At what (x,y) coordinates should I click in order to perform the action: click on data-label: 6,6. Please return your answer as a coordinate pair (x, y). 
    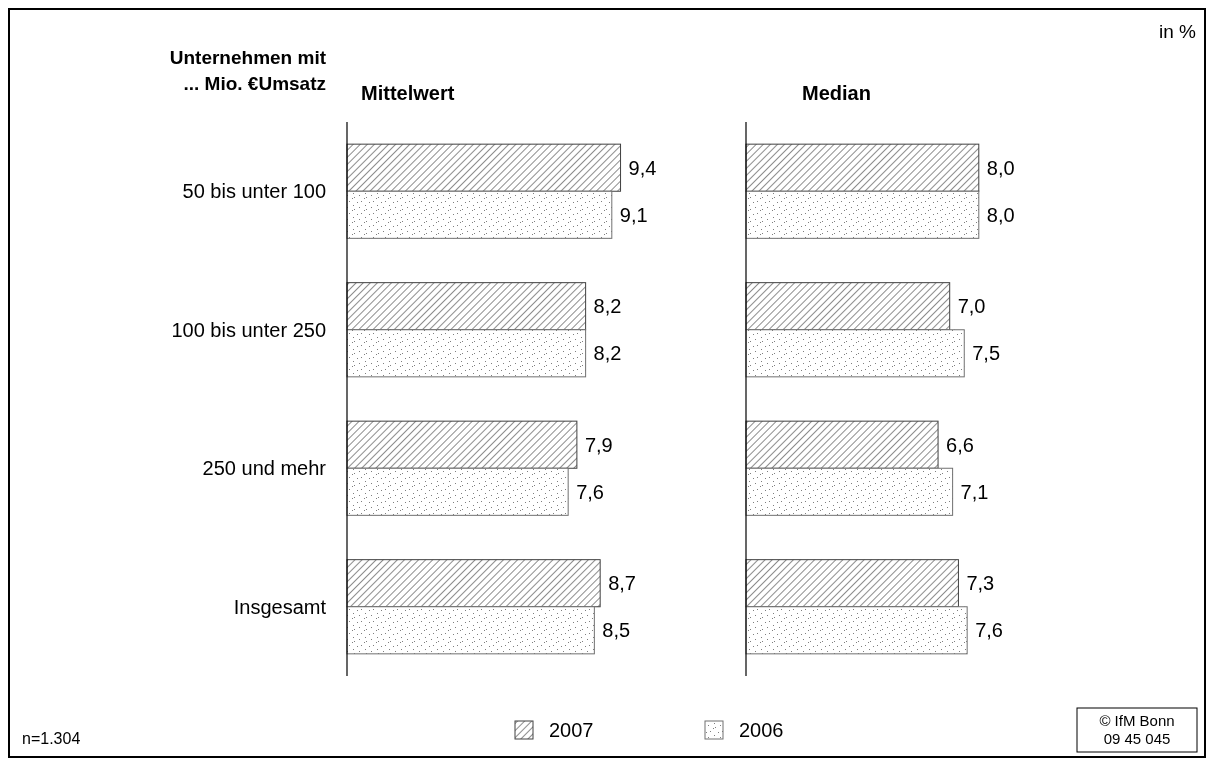
    Looking at the image, I should click on (960, 444).